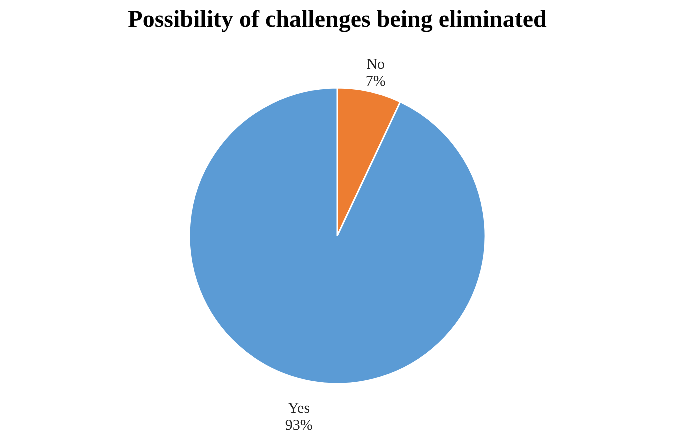 Image resolution: width=675 pixels, height=436 pixels. Describe the element at coordinates (376, 82) in the screenshot. I see `data-label: 7%` at that location.